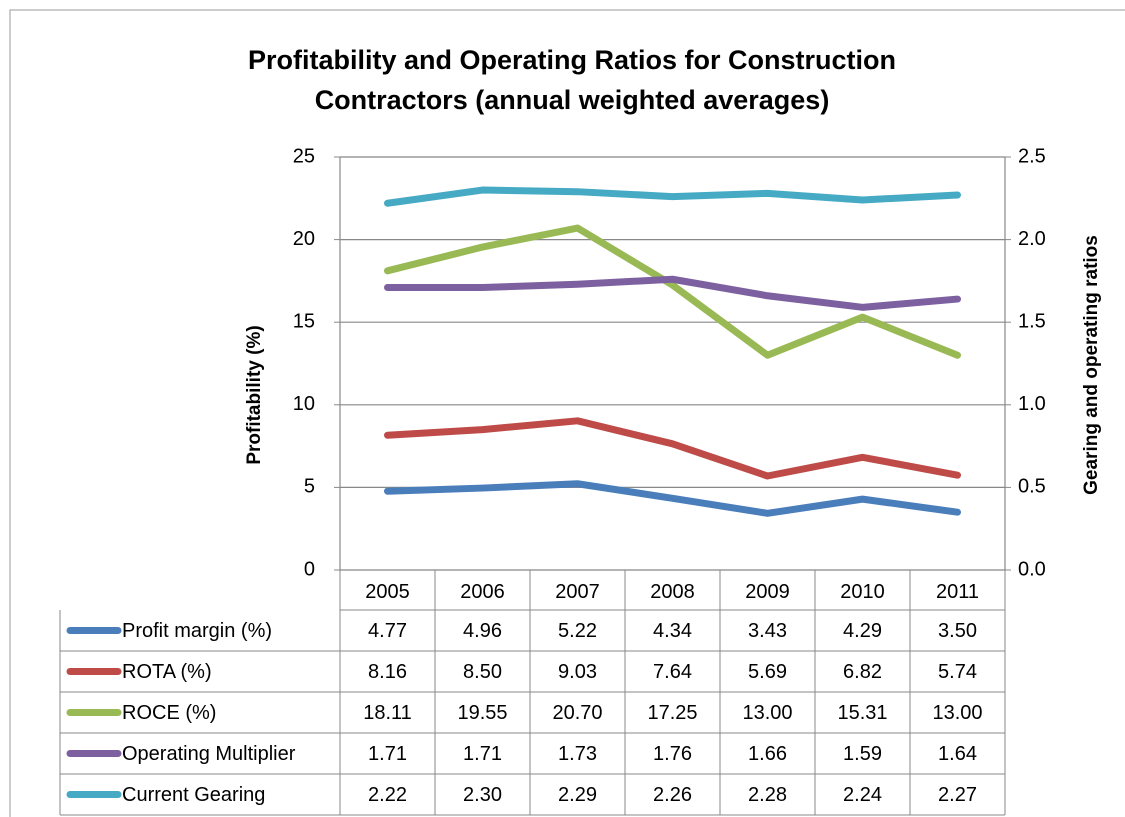  What do you see at coordinates (577, 631) in the screenshot?
I see `table-value: 5.22` at bounding box center [577, 631].